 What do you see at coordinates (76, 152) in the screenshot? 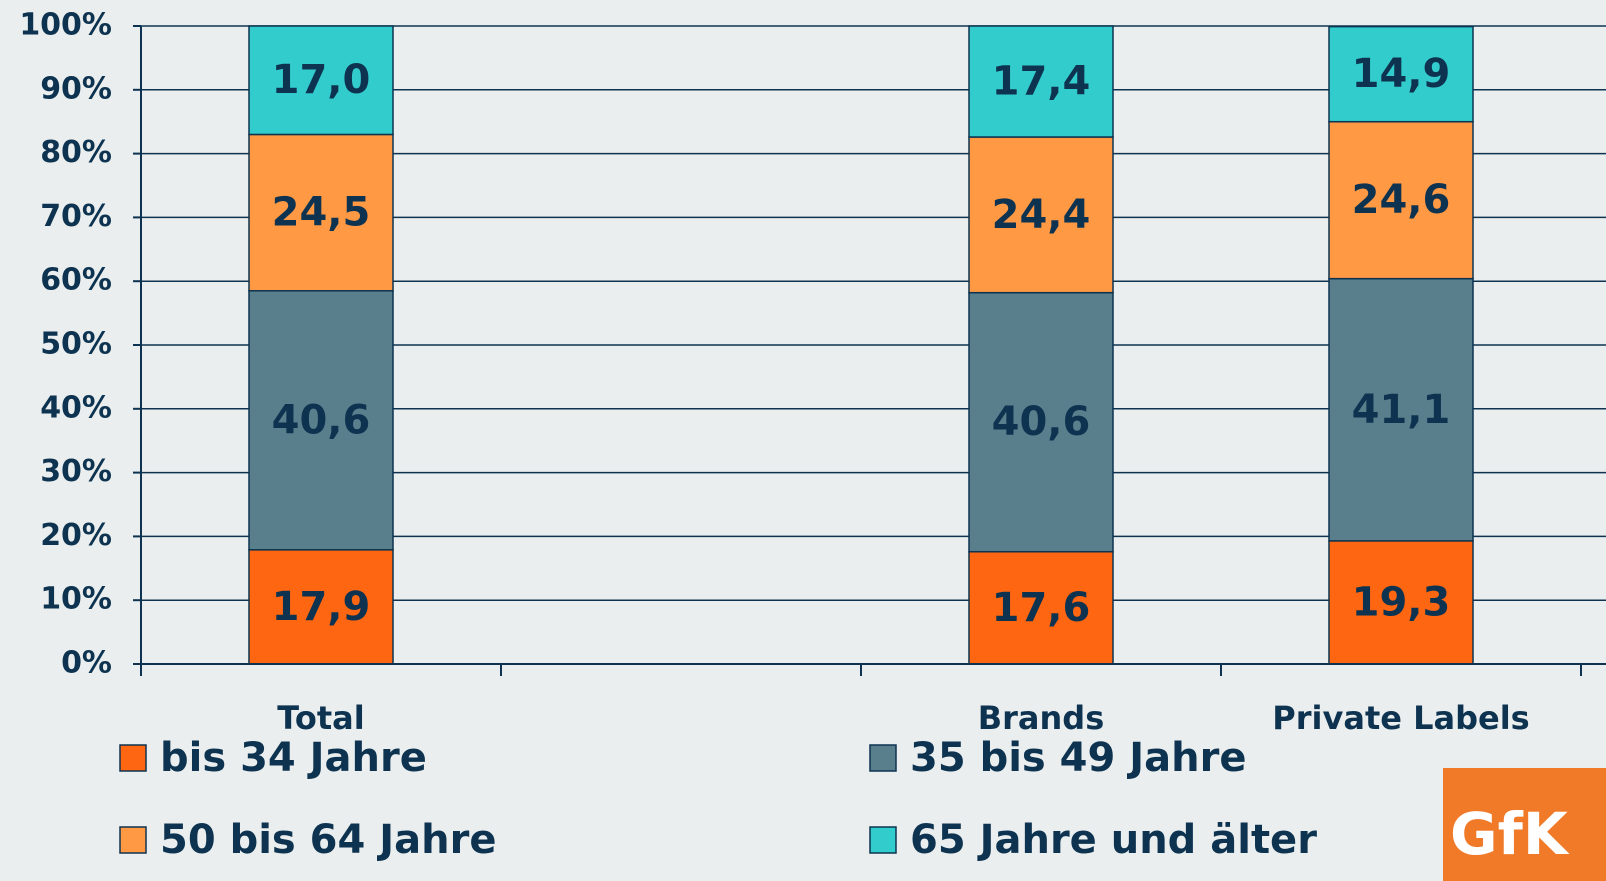
I see `y-tick-label: 80%` at bounding box center [76, 152].